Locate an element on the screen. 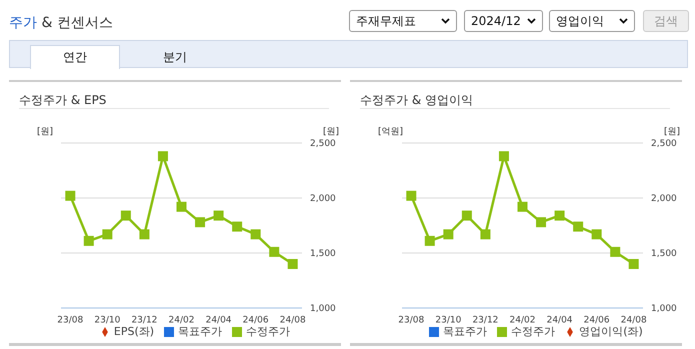 This screenshot has height=349, width=695. text: 2024/12 is located at coordinates (496, 21).